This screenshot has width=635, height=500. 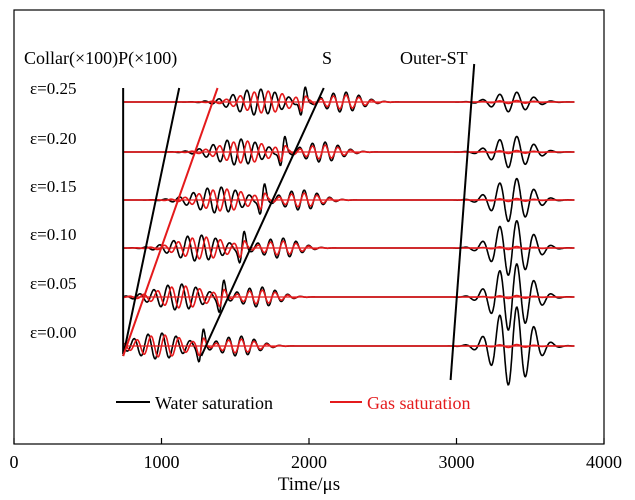 What do you see at coordinates (434, 58) in the screenshot?
I see `annotation-outer-st: Outer-ST` at bounding box center [434, 58].